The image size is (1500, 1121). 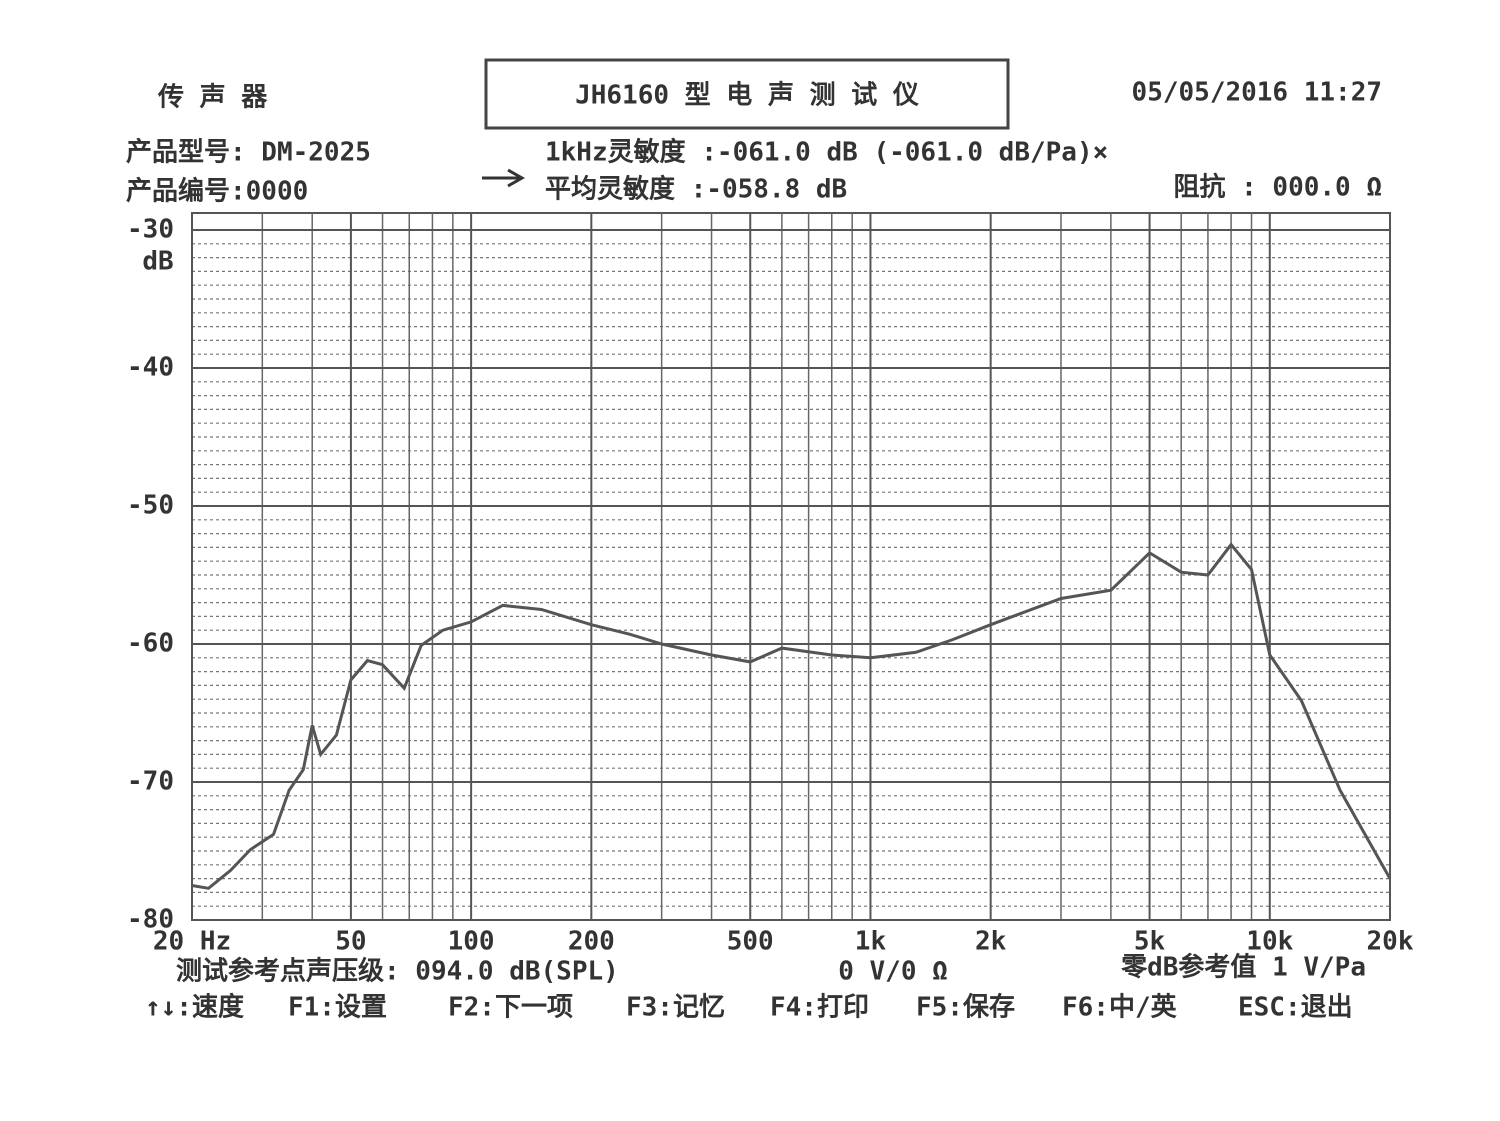 What do you see at coordinates (1390, 942) in the screenshot?
I see `x-tick-label: 20k` at bounding box center [1390, 942].